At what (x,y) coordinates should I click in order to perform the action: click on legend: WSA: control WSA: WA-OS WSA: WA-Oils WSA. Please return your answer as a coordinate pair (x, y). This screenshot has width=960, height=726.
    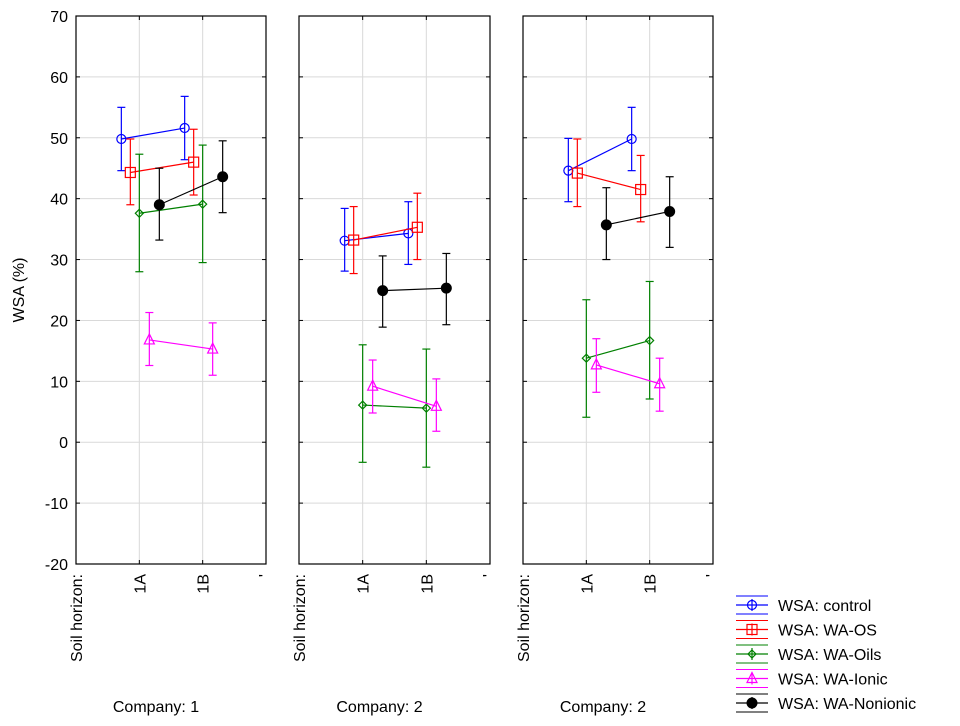
    Looking at the image, I should click on (826, 654).